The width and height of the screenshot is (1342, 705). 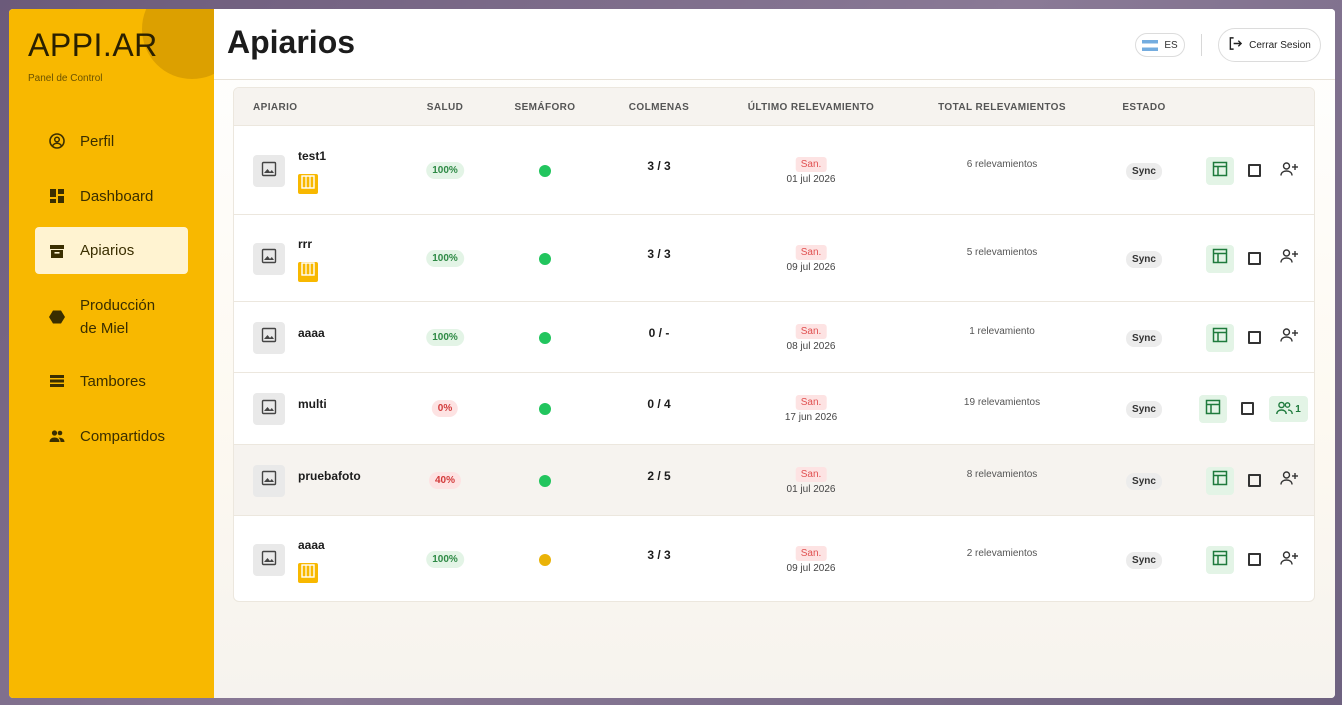 I want to click on shared-users-button: 1, so click(x=1288, y=409).